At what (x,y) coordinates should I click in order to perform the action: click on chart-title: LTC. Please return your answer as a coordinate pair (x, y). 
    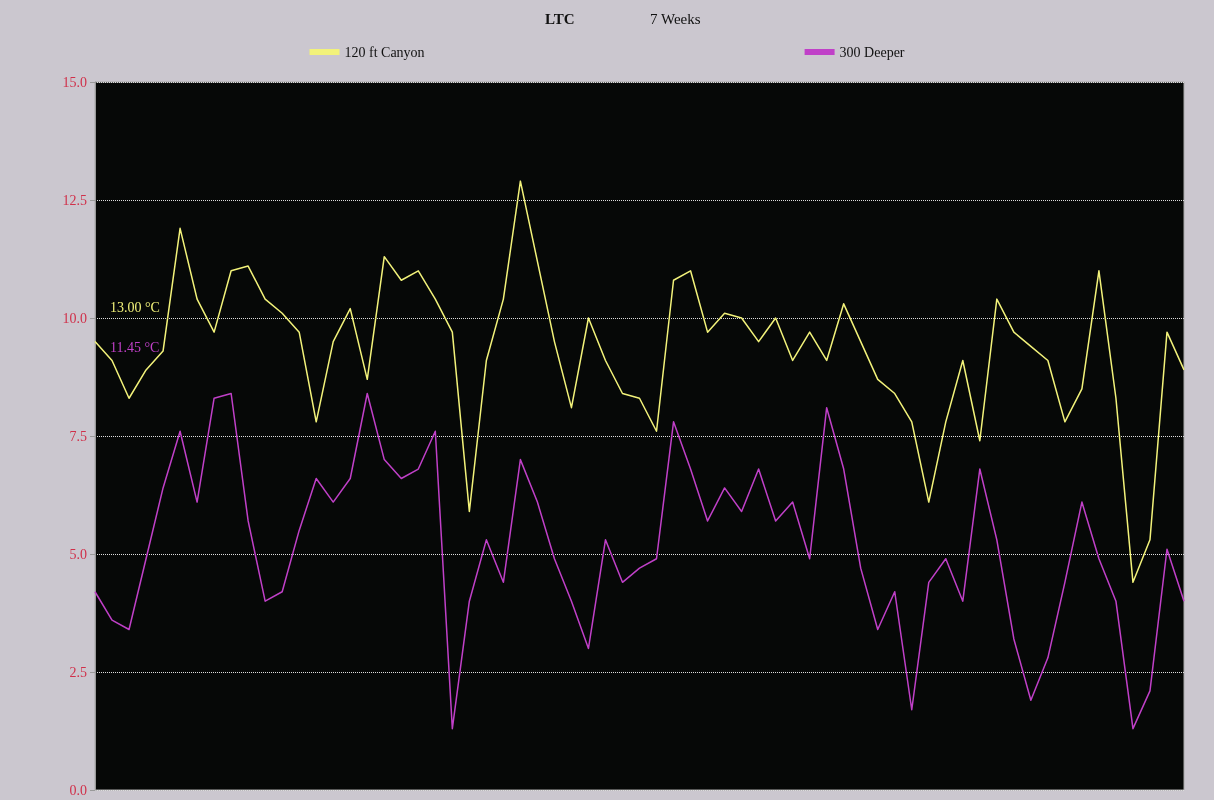
    Looking at the image, I should click on (560, 18).